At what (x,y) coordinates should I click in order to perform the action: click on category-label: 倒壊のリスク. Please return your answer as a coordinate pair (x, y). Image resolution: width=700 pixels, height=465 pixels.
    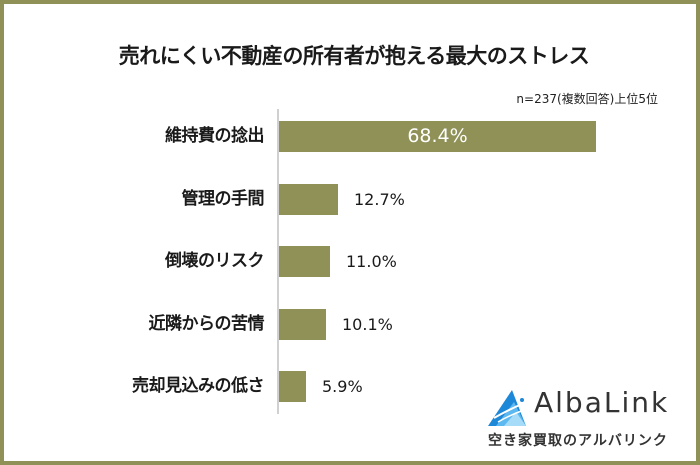
    Looking at the image, I should click on (215, 261).